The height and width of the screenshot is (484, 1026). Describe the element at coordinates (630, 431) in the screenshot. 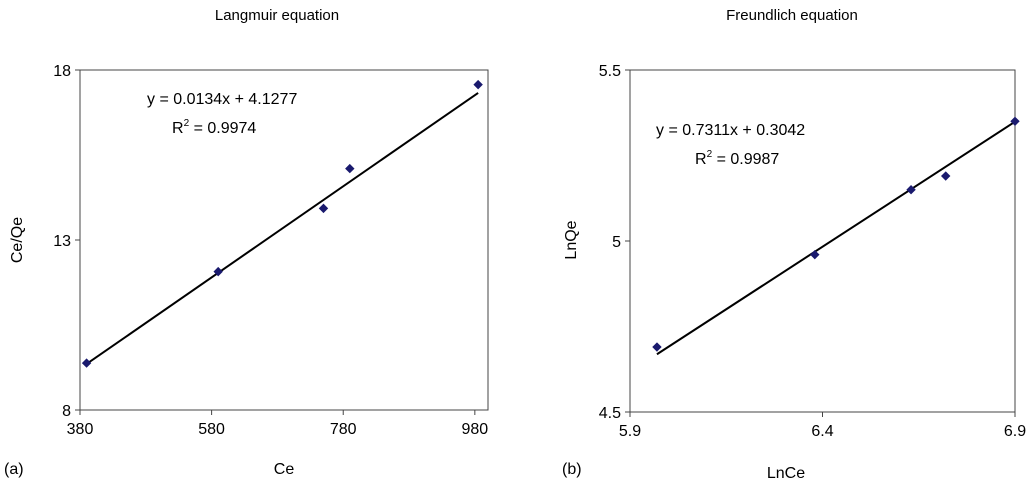

I see `x-tick-label: 5.9` at that location.